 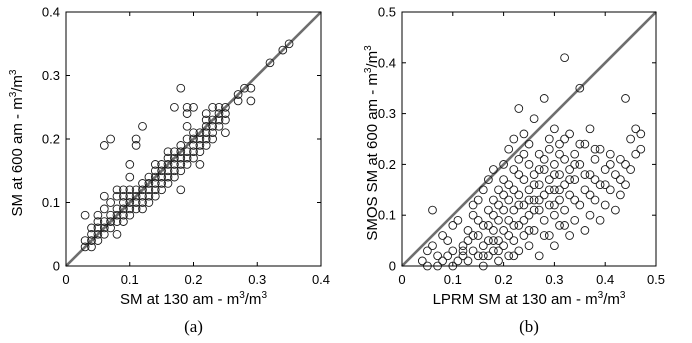 I want to click on y-tick-label: 0.3, so click(x=51, y=75).